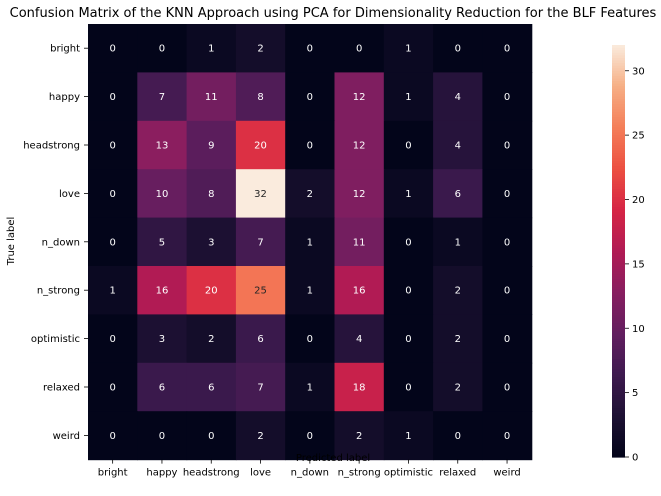 The image size is (661, 496). What do you see at coordinates (113, 473) in the screenshot?
I see `x-tick-label: bright` at bounding box center [113, 473].